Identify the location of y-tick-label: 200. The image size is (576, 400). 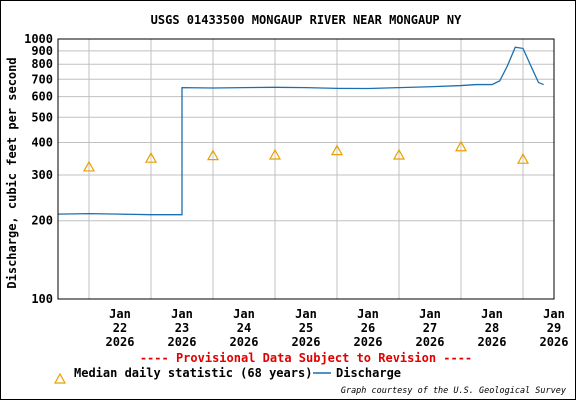
(42, 221).